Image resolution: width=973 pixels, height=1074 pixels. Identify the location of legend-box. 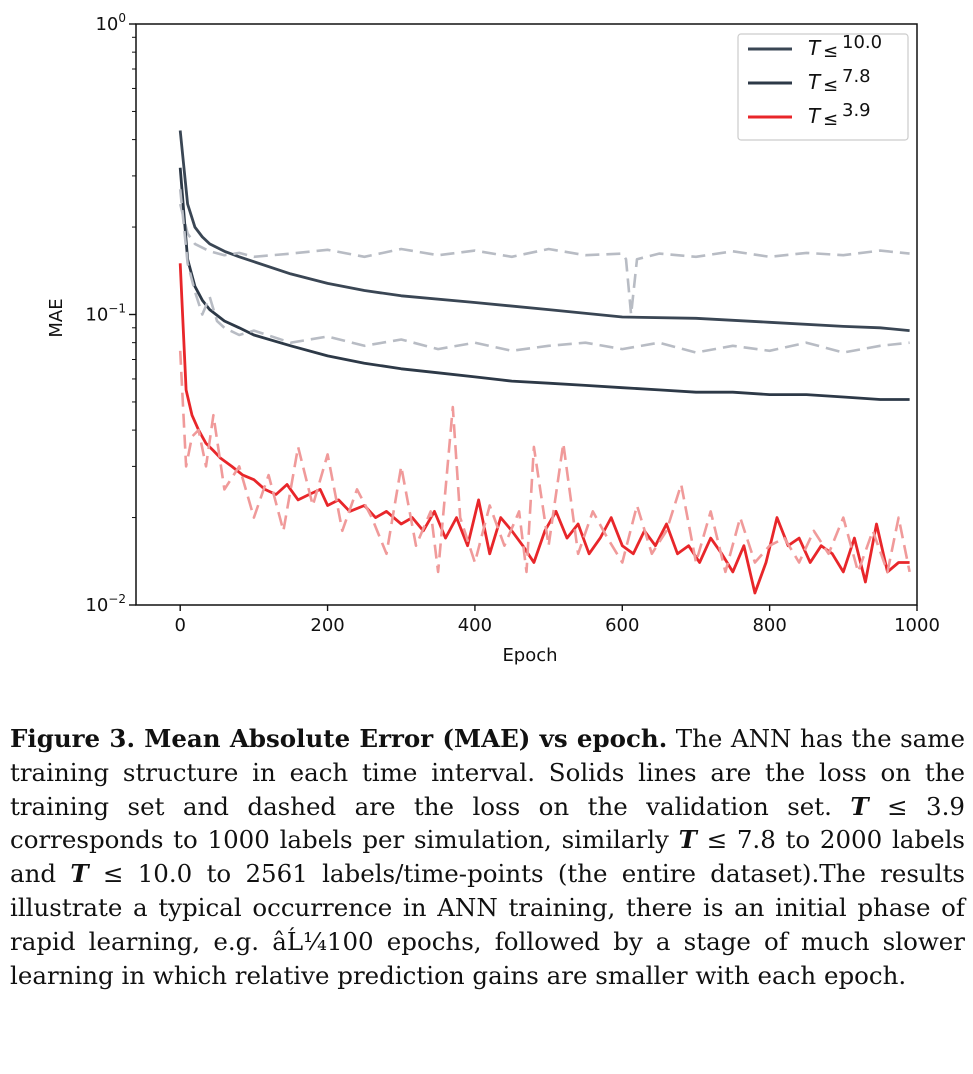
(823, 87).